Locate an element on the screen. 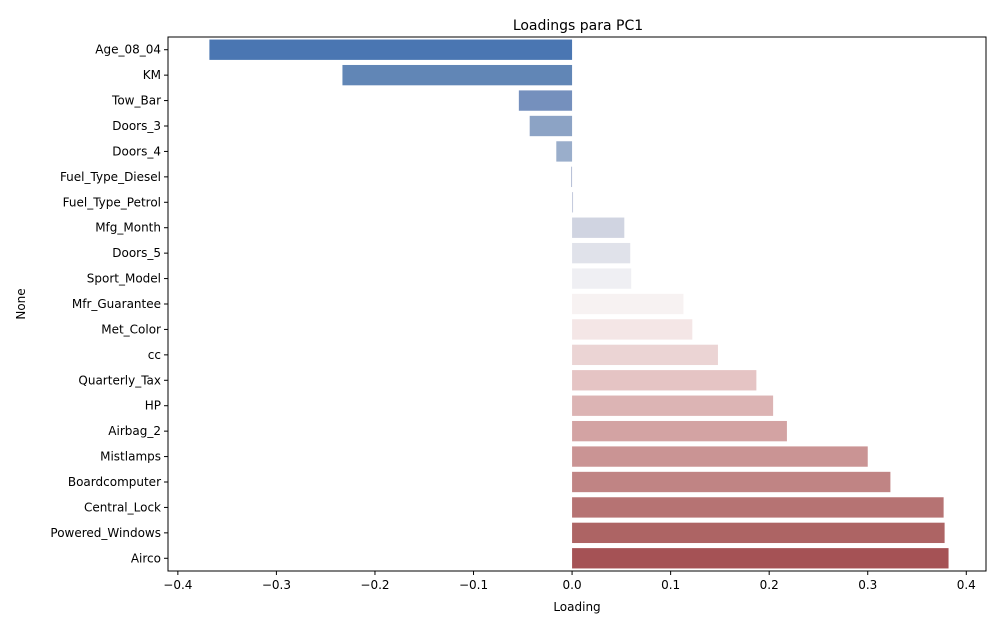 This screenshot has width=1000, height=630. y-tick-label: cc is located at coordinates (154, 355).